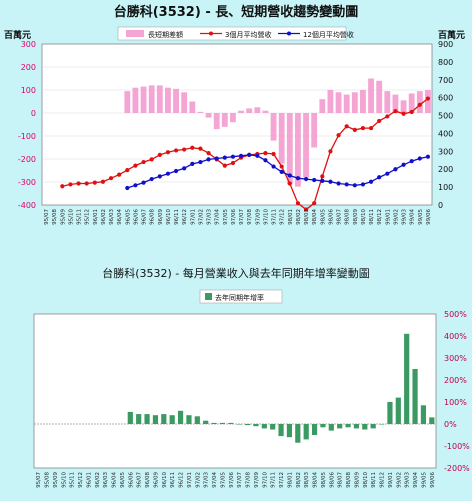 The width and height of the screenshot is (472, 501). What do you see at coordinates (316, 480) in the screenshot?
I see `x-tick-label: 98/04` at bounding box center [316, 480].